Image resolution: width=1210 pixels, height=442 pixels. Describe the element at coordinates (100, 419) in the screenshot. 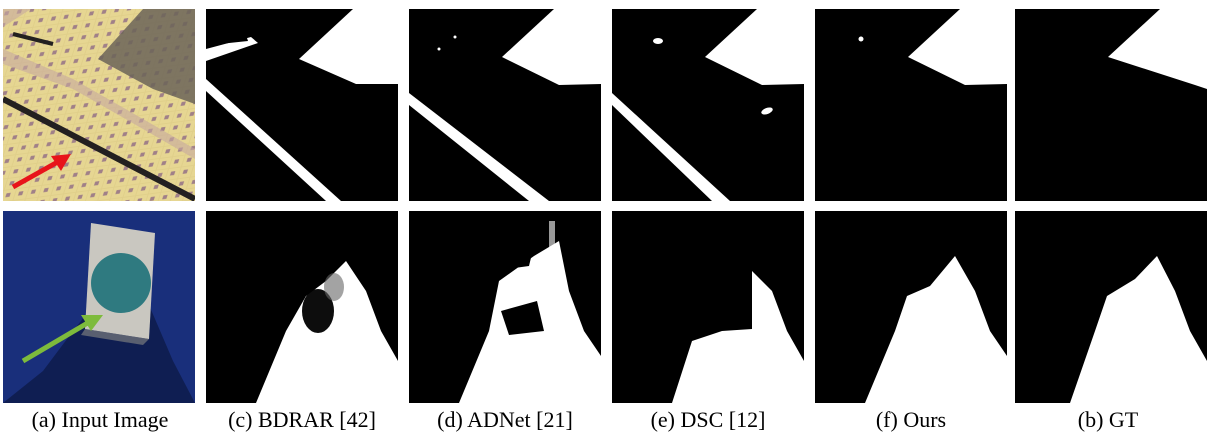

I see `caption-input: (a) Input Image` at that location.